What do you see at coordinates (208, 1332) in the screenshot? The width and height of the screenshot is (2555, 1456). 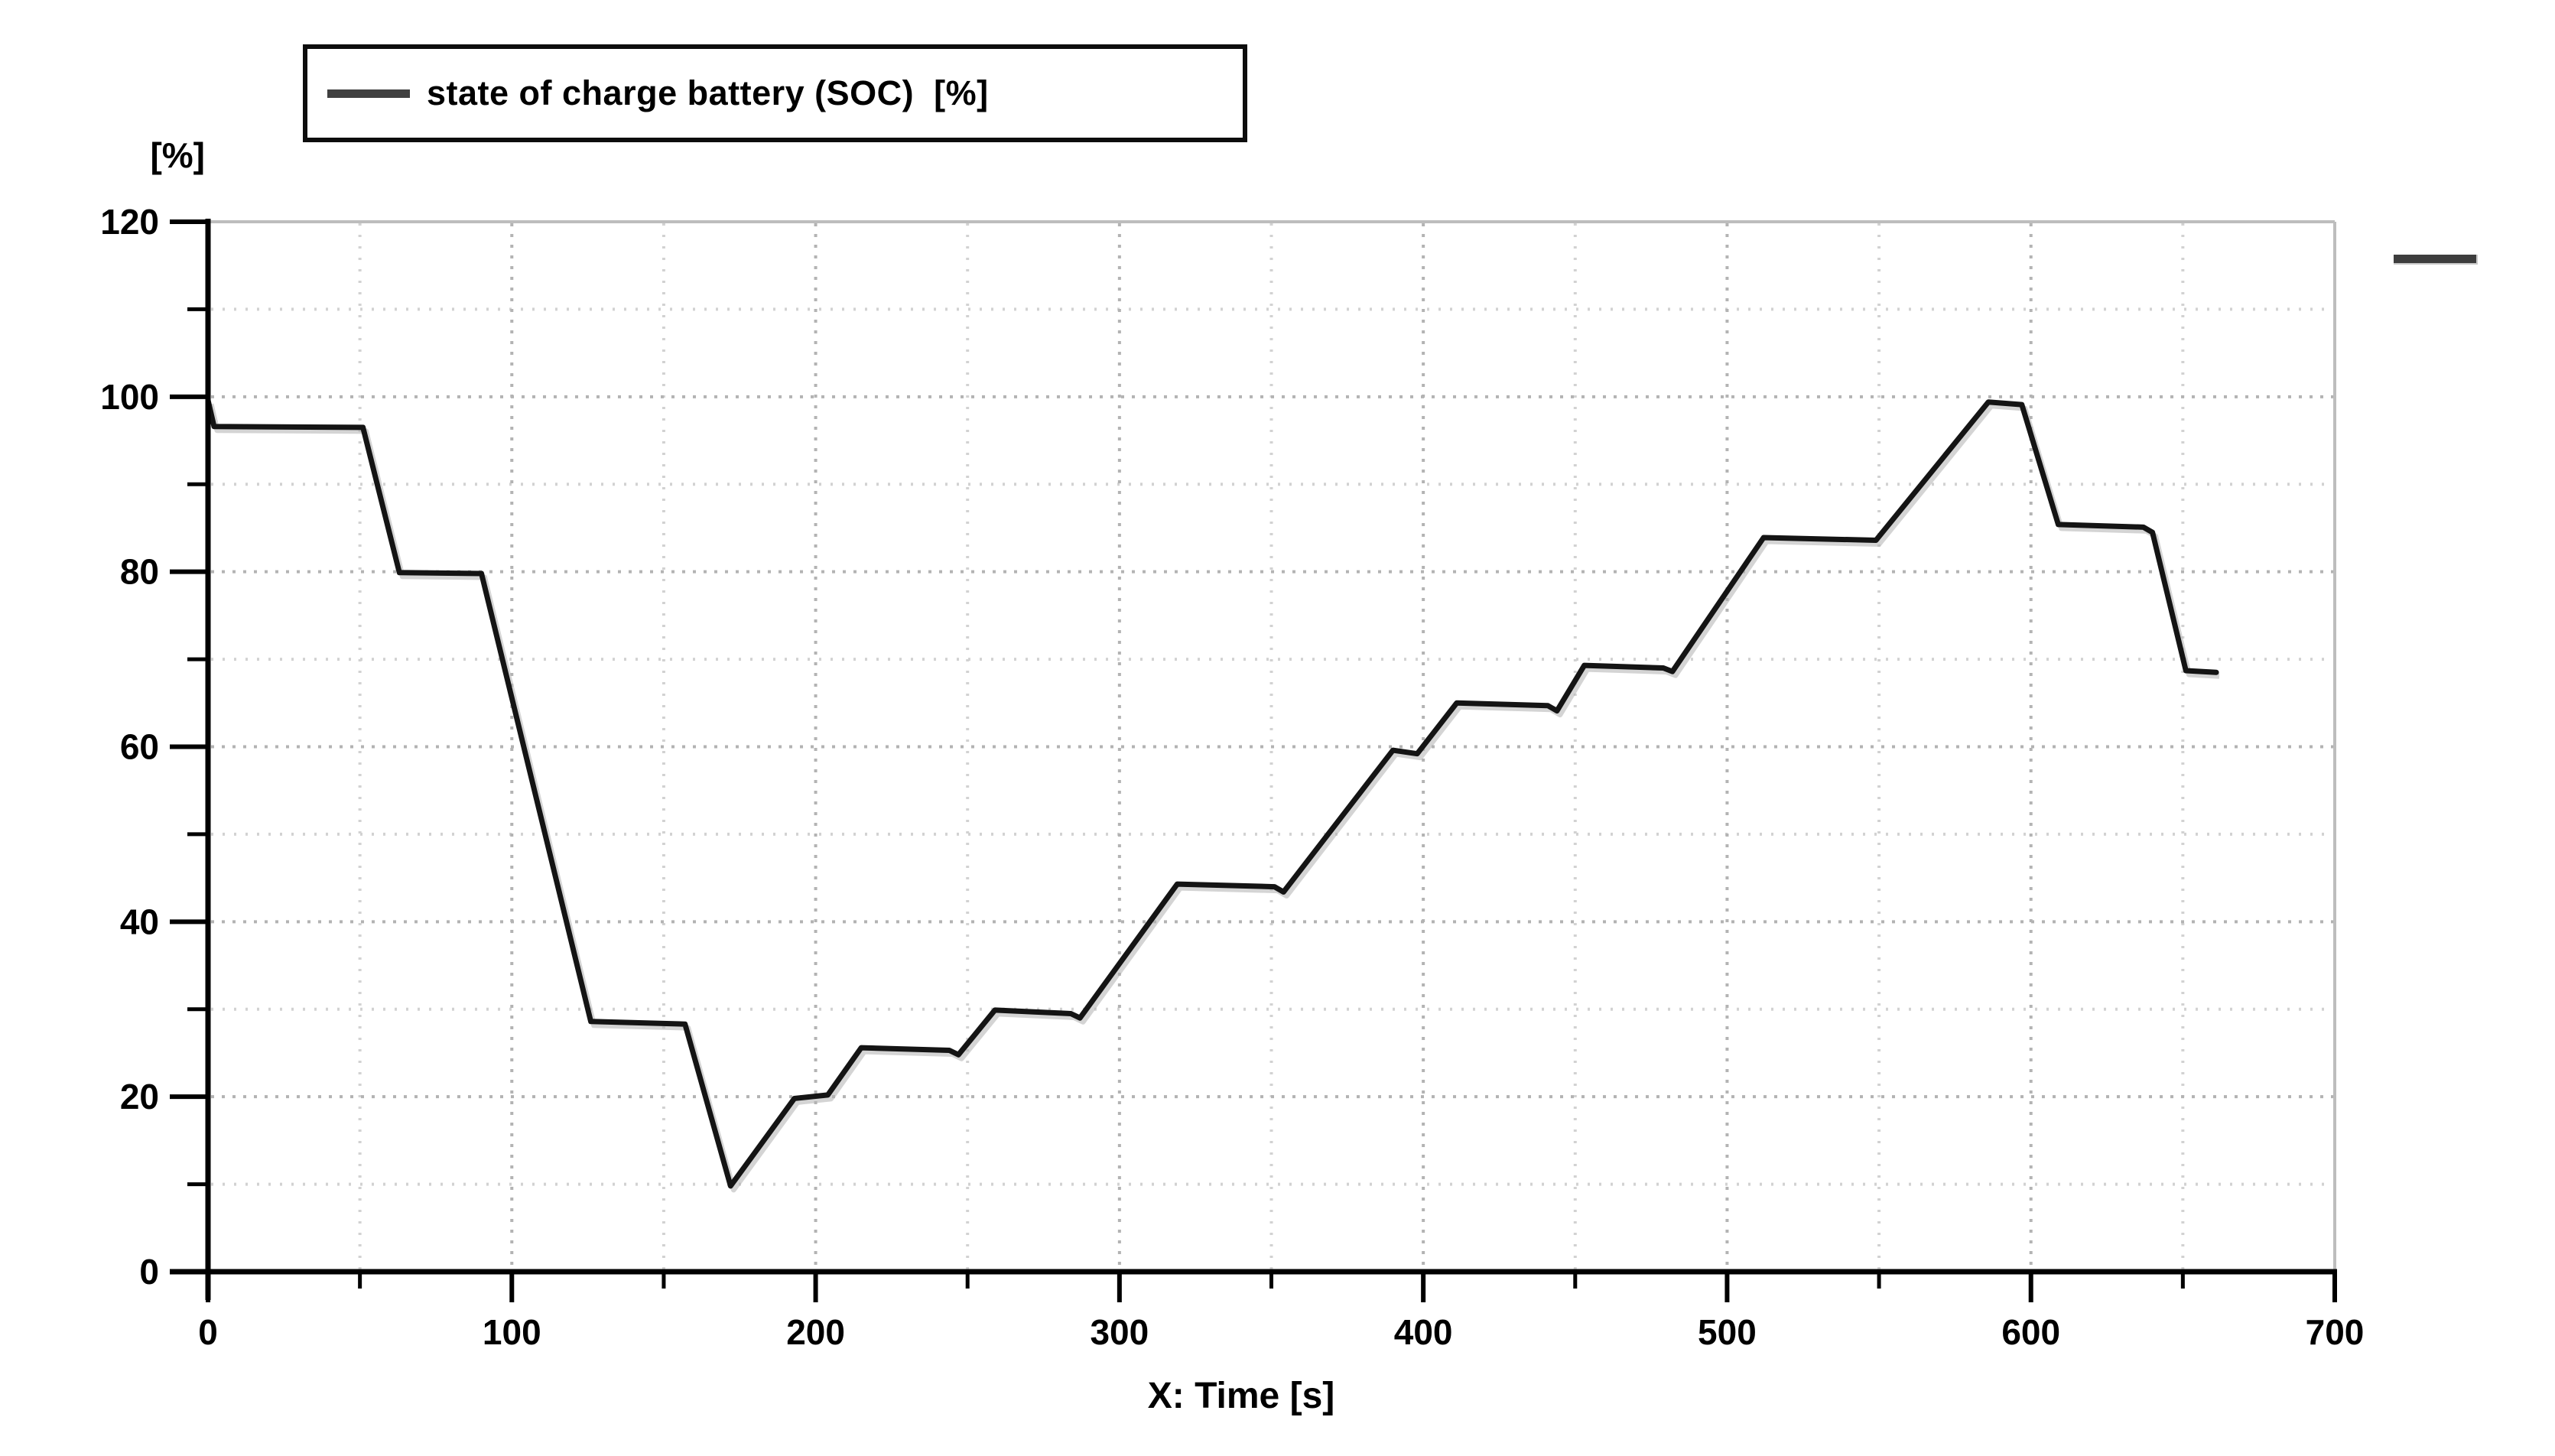 I see `x-tick-label: 0` at bounding box center [208, 1332].